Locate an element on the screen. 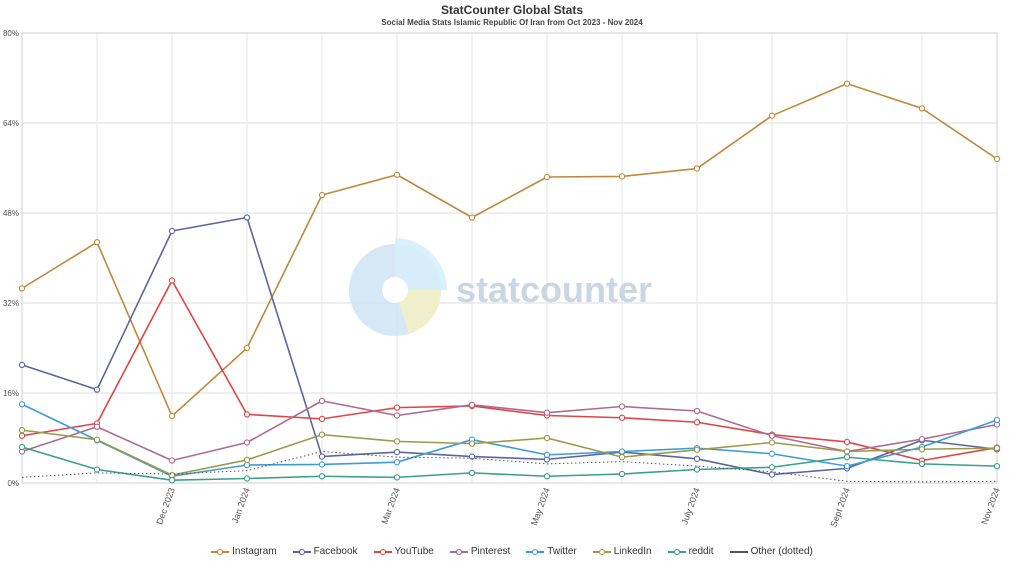 The width and height of the screenshot is (1024, 576). series-line-other-dotted- is located at coordinates (509, 467).